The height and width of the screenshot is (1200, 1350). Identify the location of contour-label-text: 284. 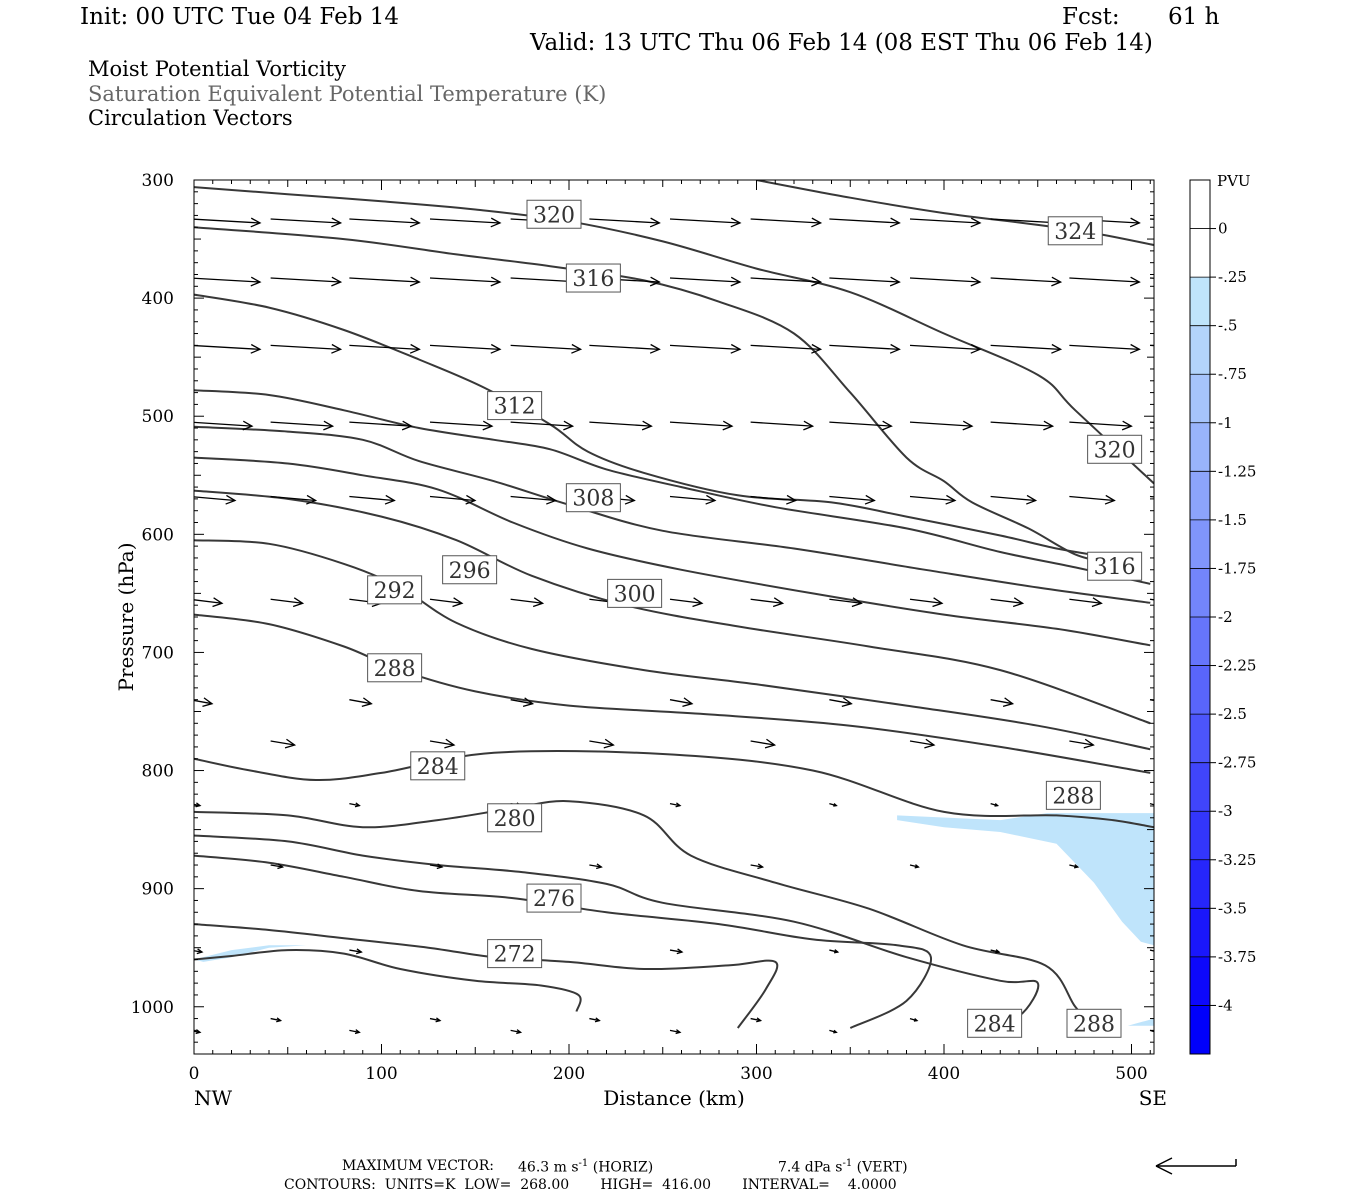
(995, 1024).